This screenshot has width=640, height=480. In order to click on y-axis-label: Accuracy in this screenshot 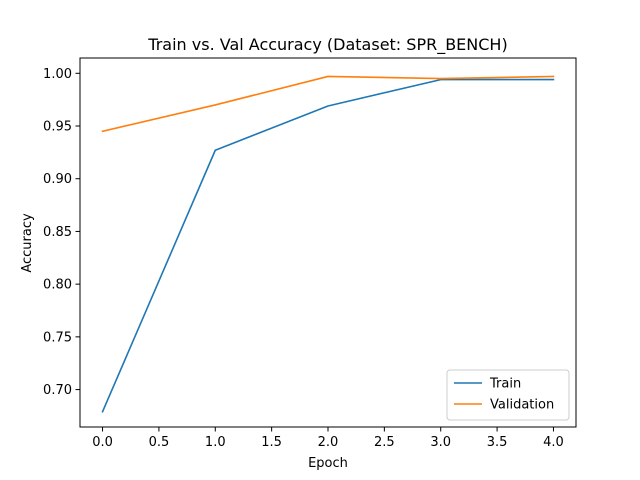, I will do `click(27, 243)`.